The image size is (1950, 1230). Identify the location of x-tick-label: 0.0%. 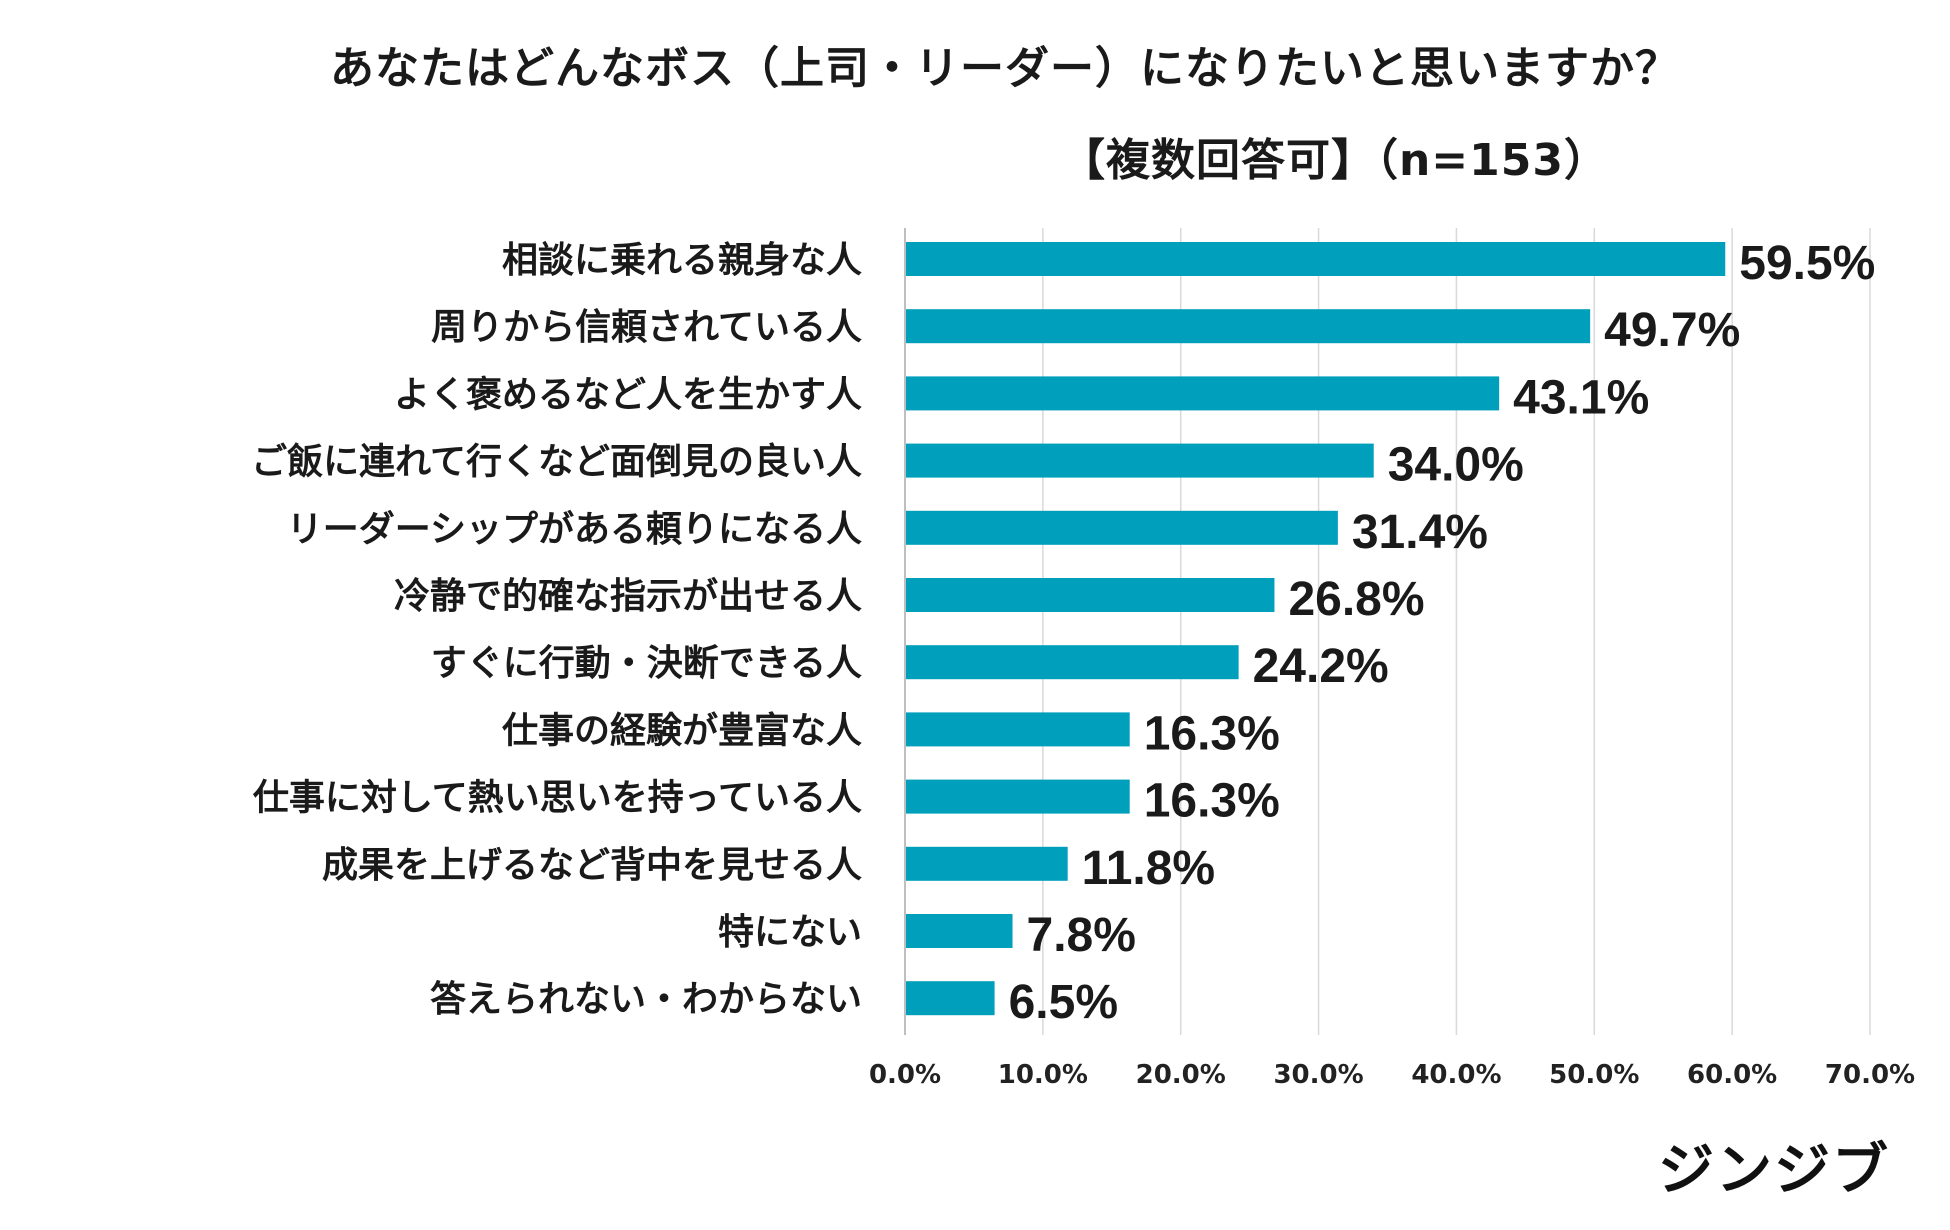
(905, 1075).